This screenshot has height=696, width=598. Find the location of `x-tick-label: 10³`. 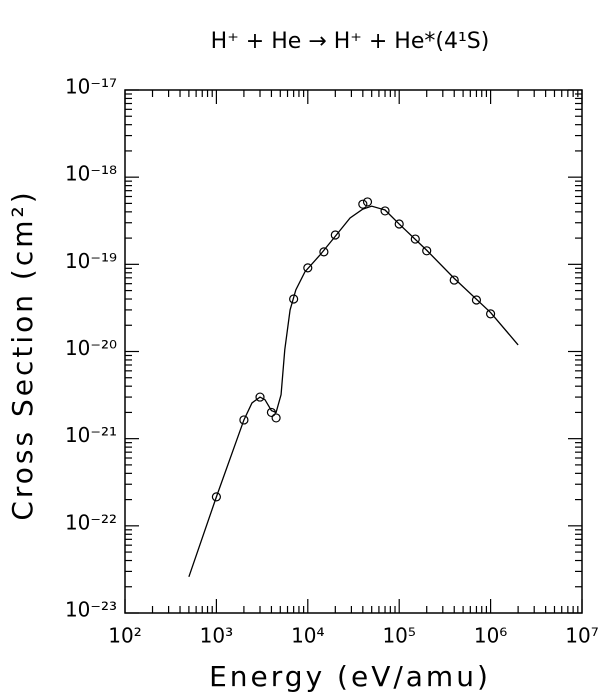

x-tick-label: 10³ is located at coordinates (216, 636).